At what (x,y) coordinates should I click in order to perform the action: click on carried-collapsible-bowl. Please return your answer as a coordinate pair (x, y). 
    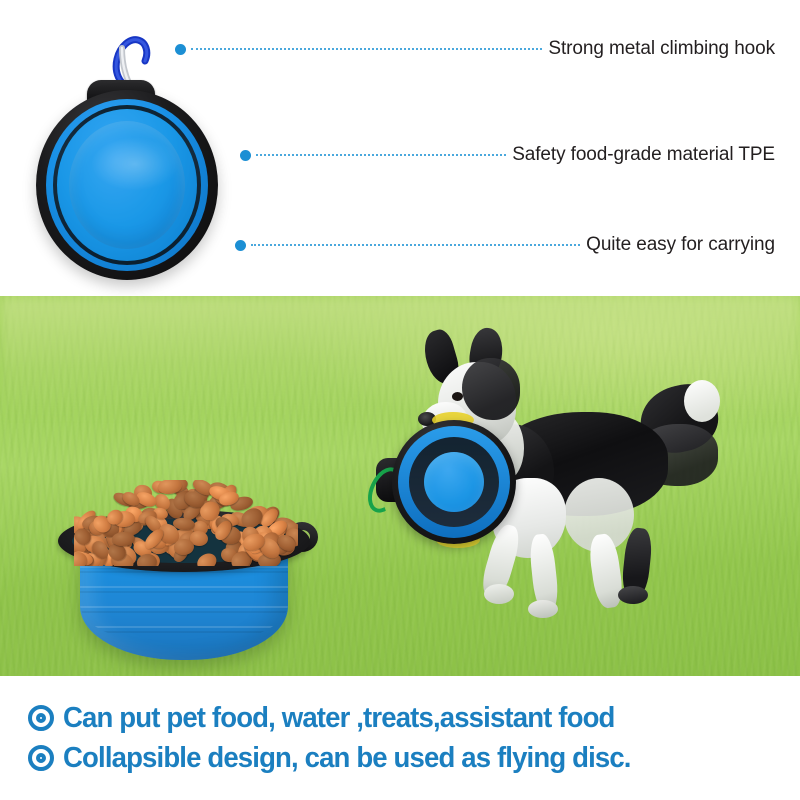
    Looking at the image, I should click on (438, 480).